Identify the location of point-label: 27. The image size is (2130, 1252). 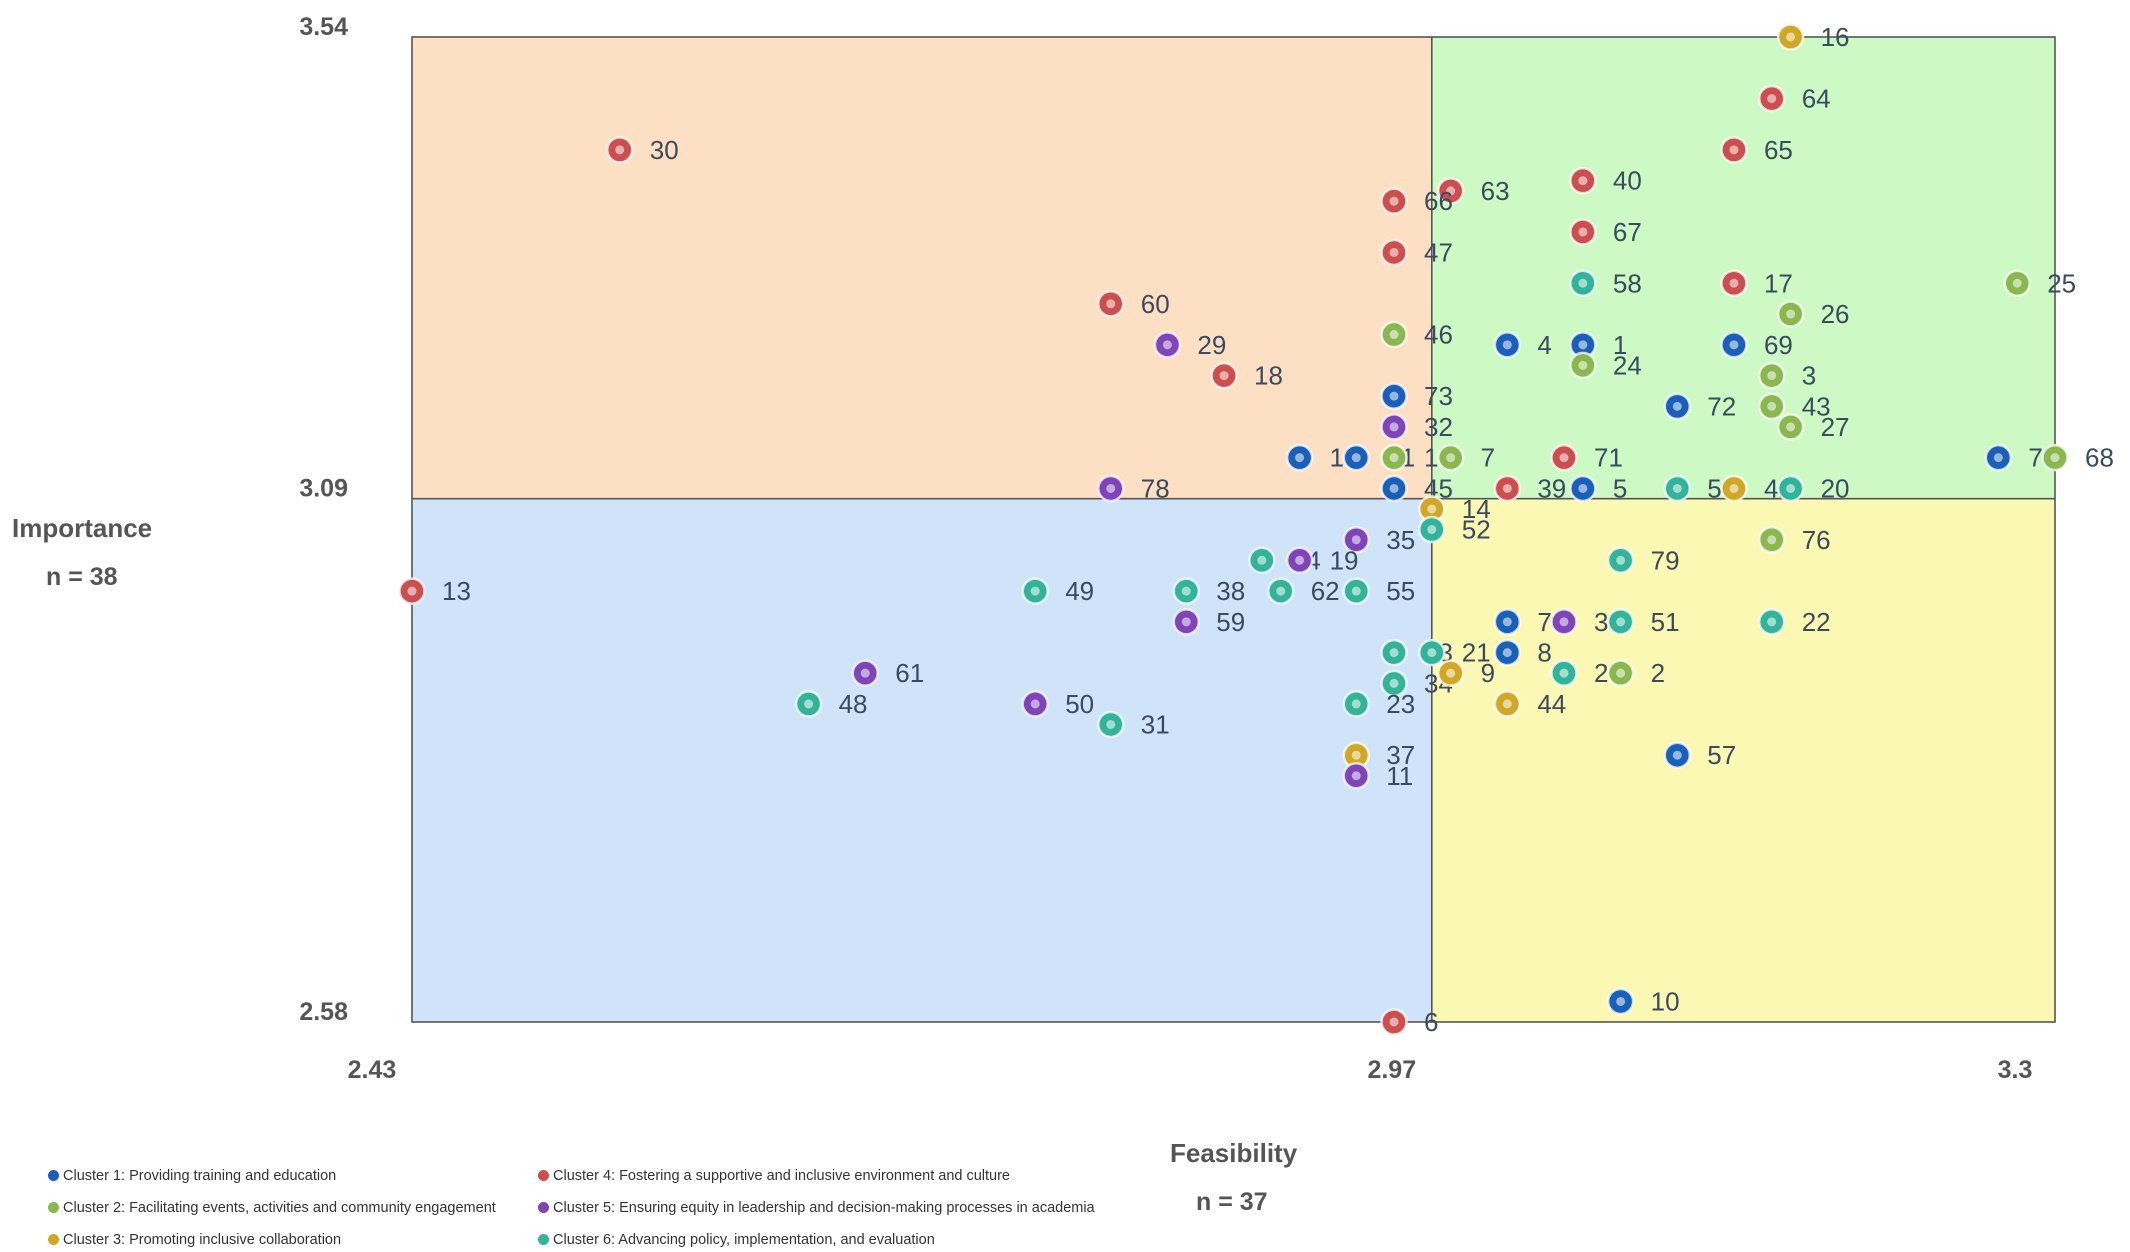
(1835, 427).